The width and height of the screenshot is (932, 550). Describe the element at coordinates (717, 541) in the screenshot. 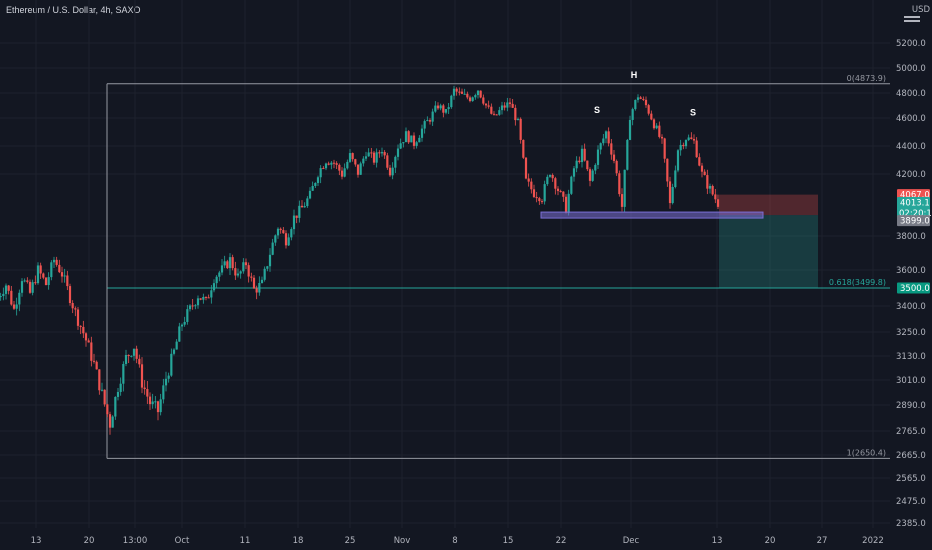

I see `time-label: 13` at that location.